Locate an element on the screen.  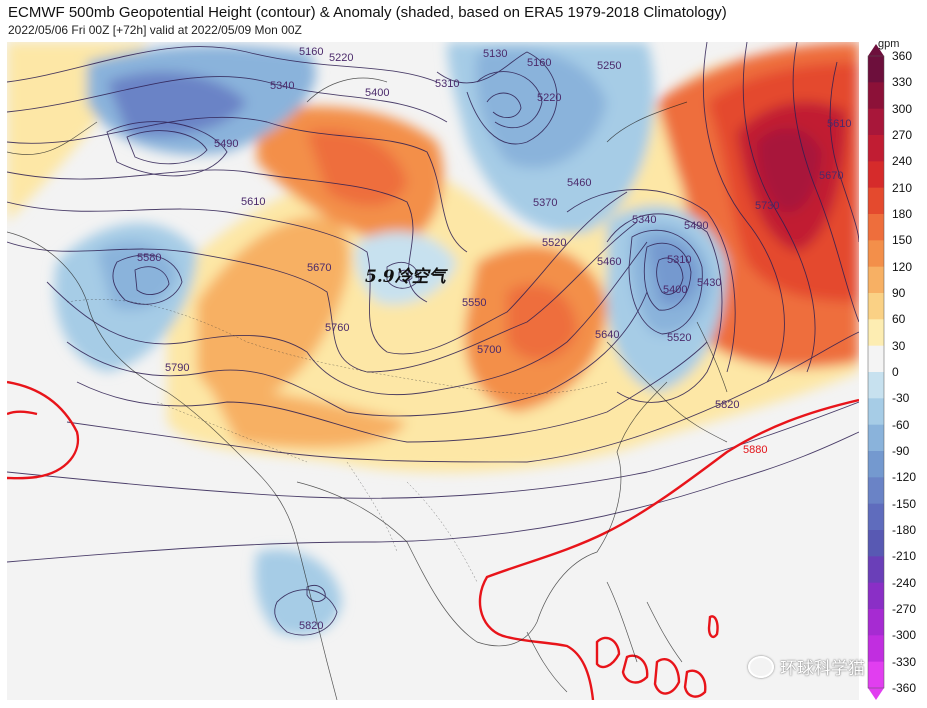
colorbar-tick-label: -60 is located at coordinates (901, 424).